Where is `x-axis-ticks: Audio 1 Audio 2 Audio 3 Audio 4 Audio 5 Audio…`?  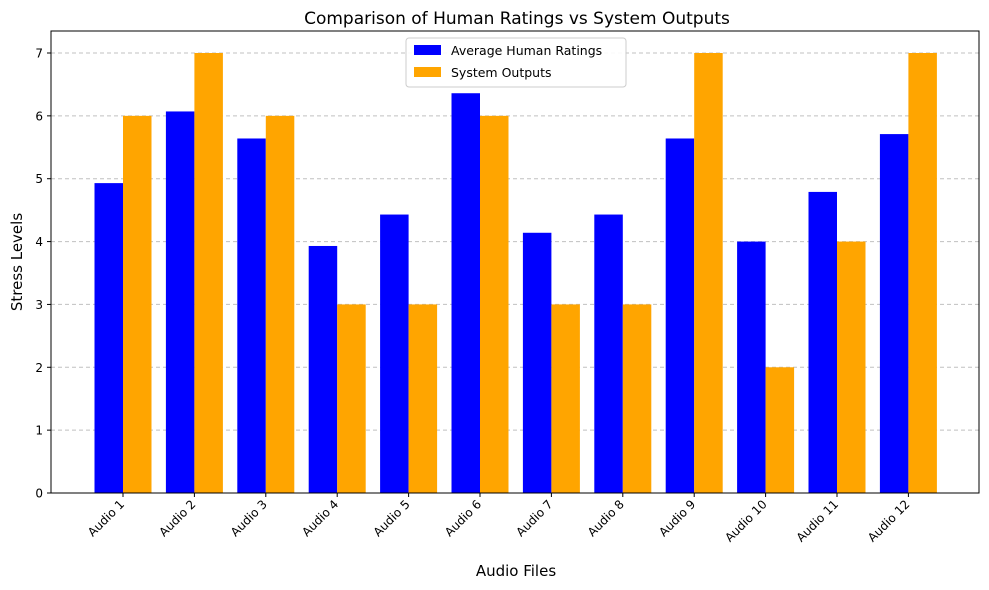
x-axis-ticks: Audio 1 Audio 2 Audio 3 Audio 4 Audio 5 Audio… is located at coordinates (499, 519).